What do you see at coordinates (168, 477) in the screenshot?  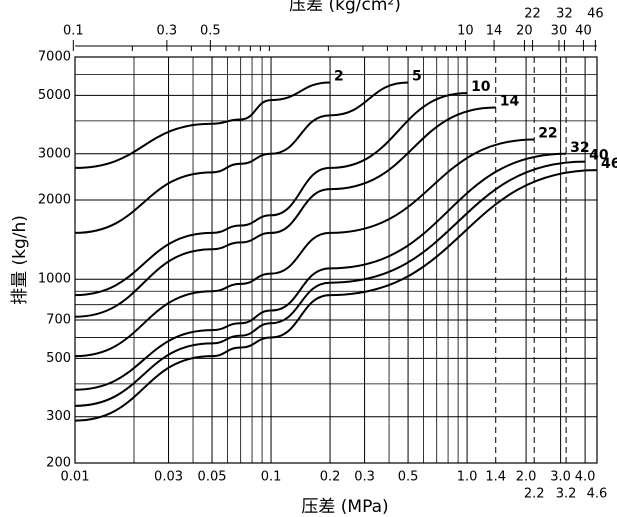 I see `x-tick-label: 0.03` at bounding box center [168, 477].